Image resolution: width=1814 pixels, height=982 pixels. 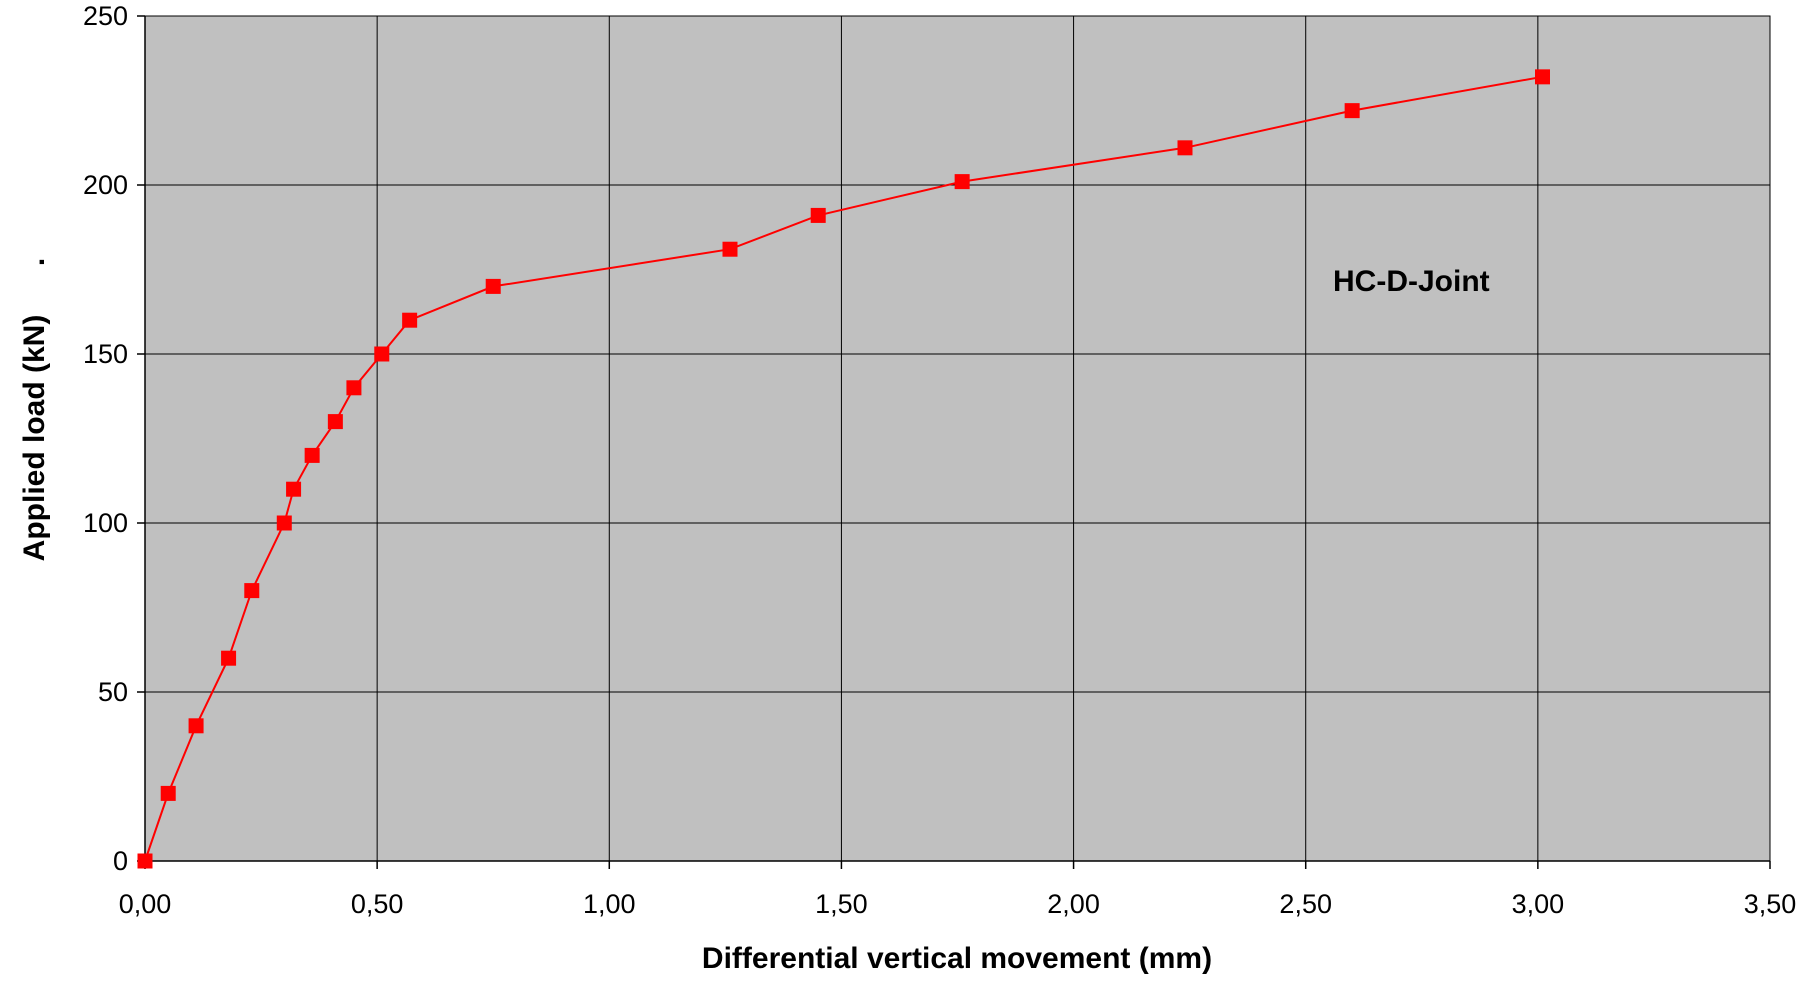 What do you see at coordinates (1538, 904) in the screenshot?
I see `x-tick-label-6: 3,00` at bounding box center [1538, 904].